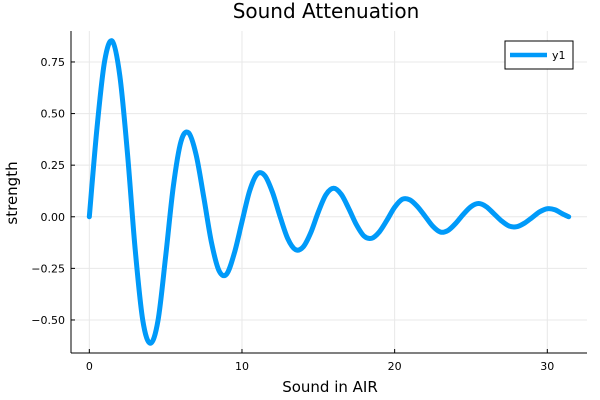 The image size is (600, 400). What do you see at coordinates (53, 217) in the screenshot?
I see `y-tick-label: 0.00` at bounding box center [53, 217].